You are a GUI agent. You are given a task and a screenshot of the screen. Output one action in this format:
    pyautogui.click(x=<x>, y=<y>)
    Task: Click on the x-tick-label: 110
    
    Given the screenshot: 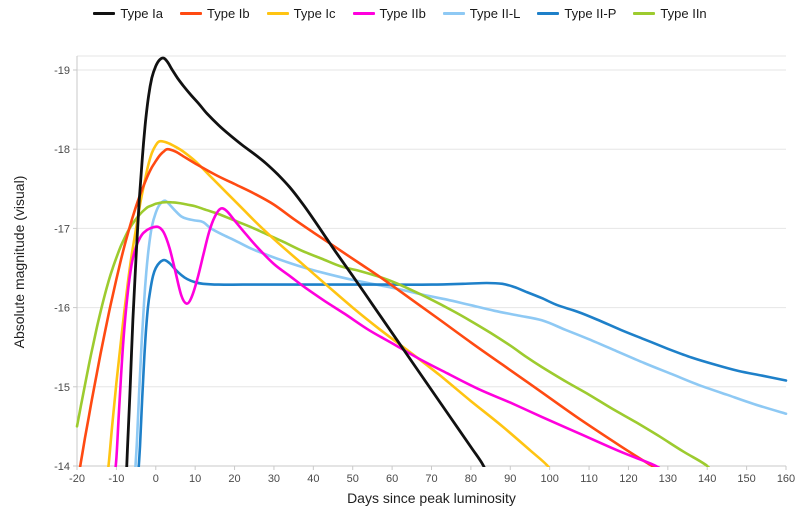 What is the action you would take?
    pyautogui.click(x=589, y=479)
    